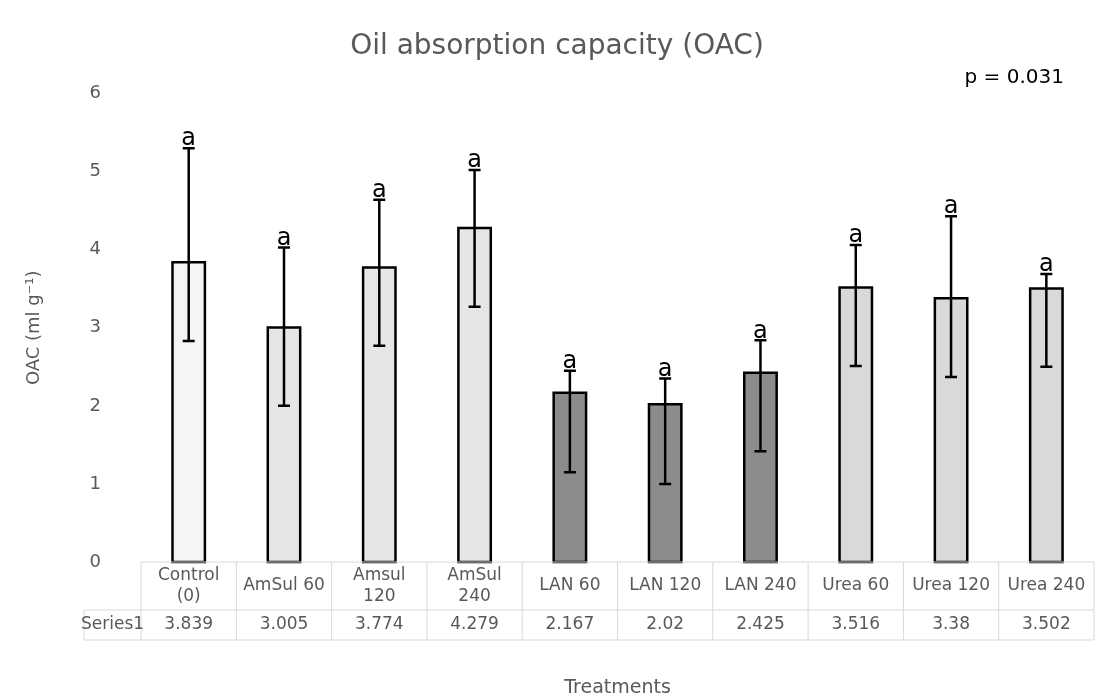 Image resolution: width=1108 pixels, height=700 pixels. Describe the element at coordinates (379, 584) in the screenshot. I see `x-tick-label: Amsul 120` at that location.